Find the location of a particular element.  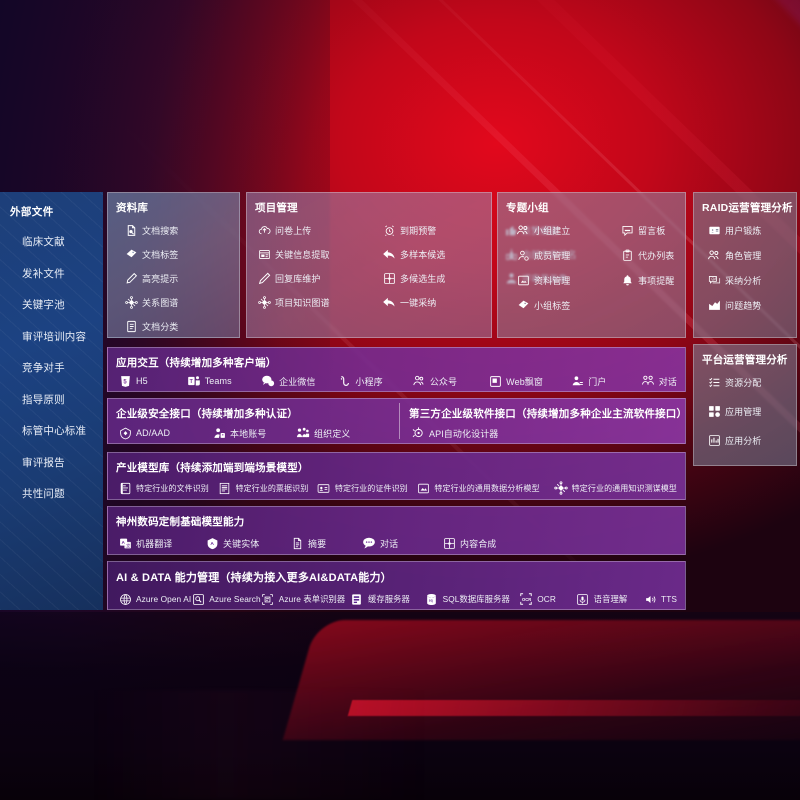

security-item-ad-aad: AD/AAD is located at coordinates (165, 433).